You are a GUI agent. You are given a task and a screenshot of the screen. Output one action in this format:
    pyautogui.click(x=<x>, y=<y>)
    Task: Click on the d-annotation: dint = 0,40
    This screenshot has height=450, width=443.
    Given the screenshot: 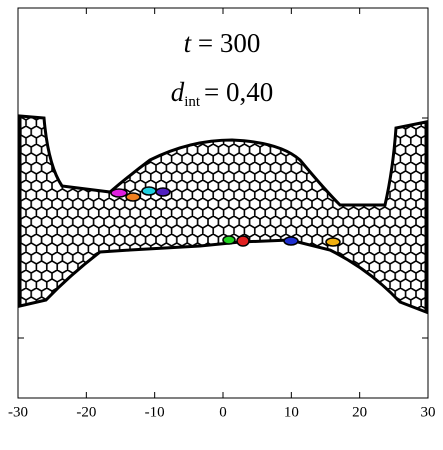 What is the action you would take?
    pyautogui.click(x=222, y=93)
    